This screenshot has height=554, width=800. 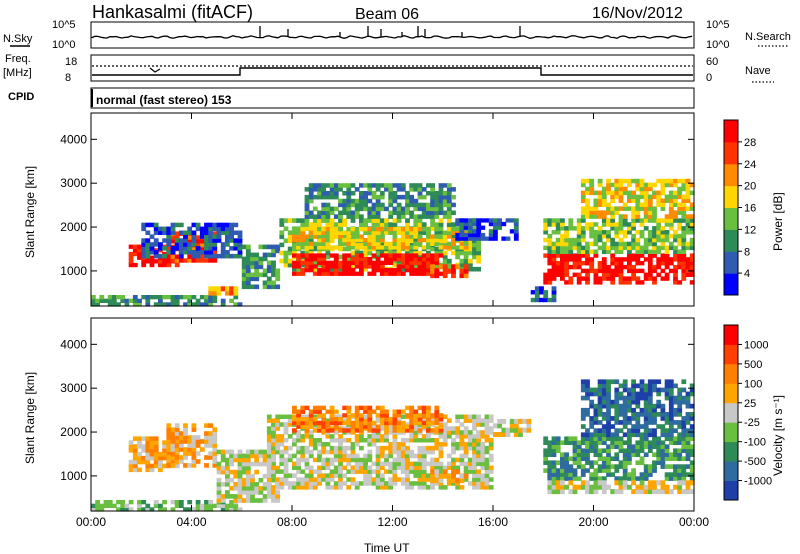 I want to click on cpid-label: CPID, so click(x=21, y=97).